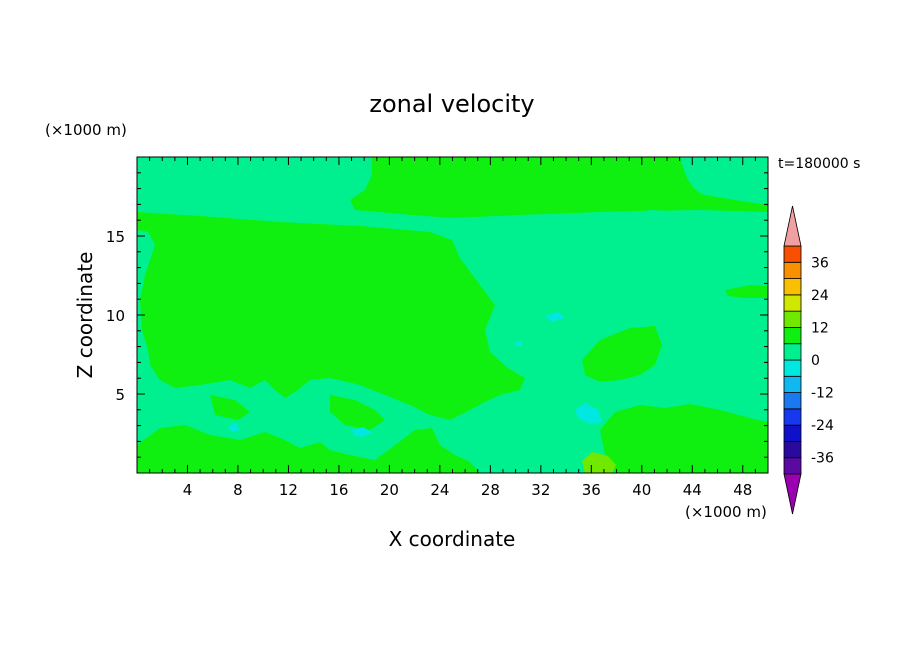 This screenshot has width=904, height=654. What do you see at coordinates (238, 490) in the screenshot?
I see `x-tick-label: 8` at bounding box center [238, 490].